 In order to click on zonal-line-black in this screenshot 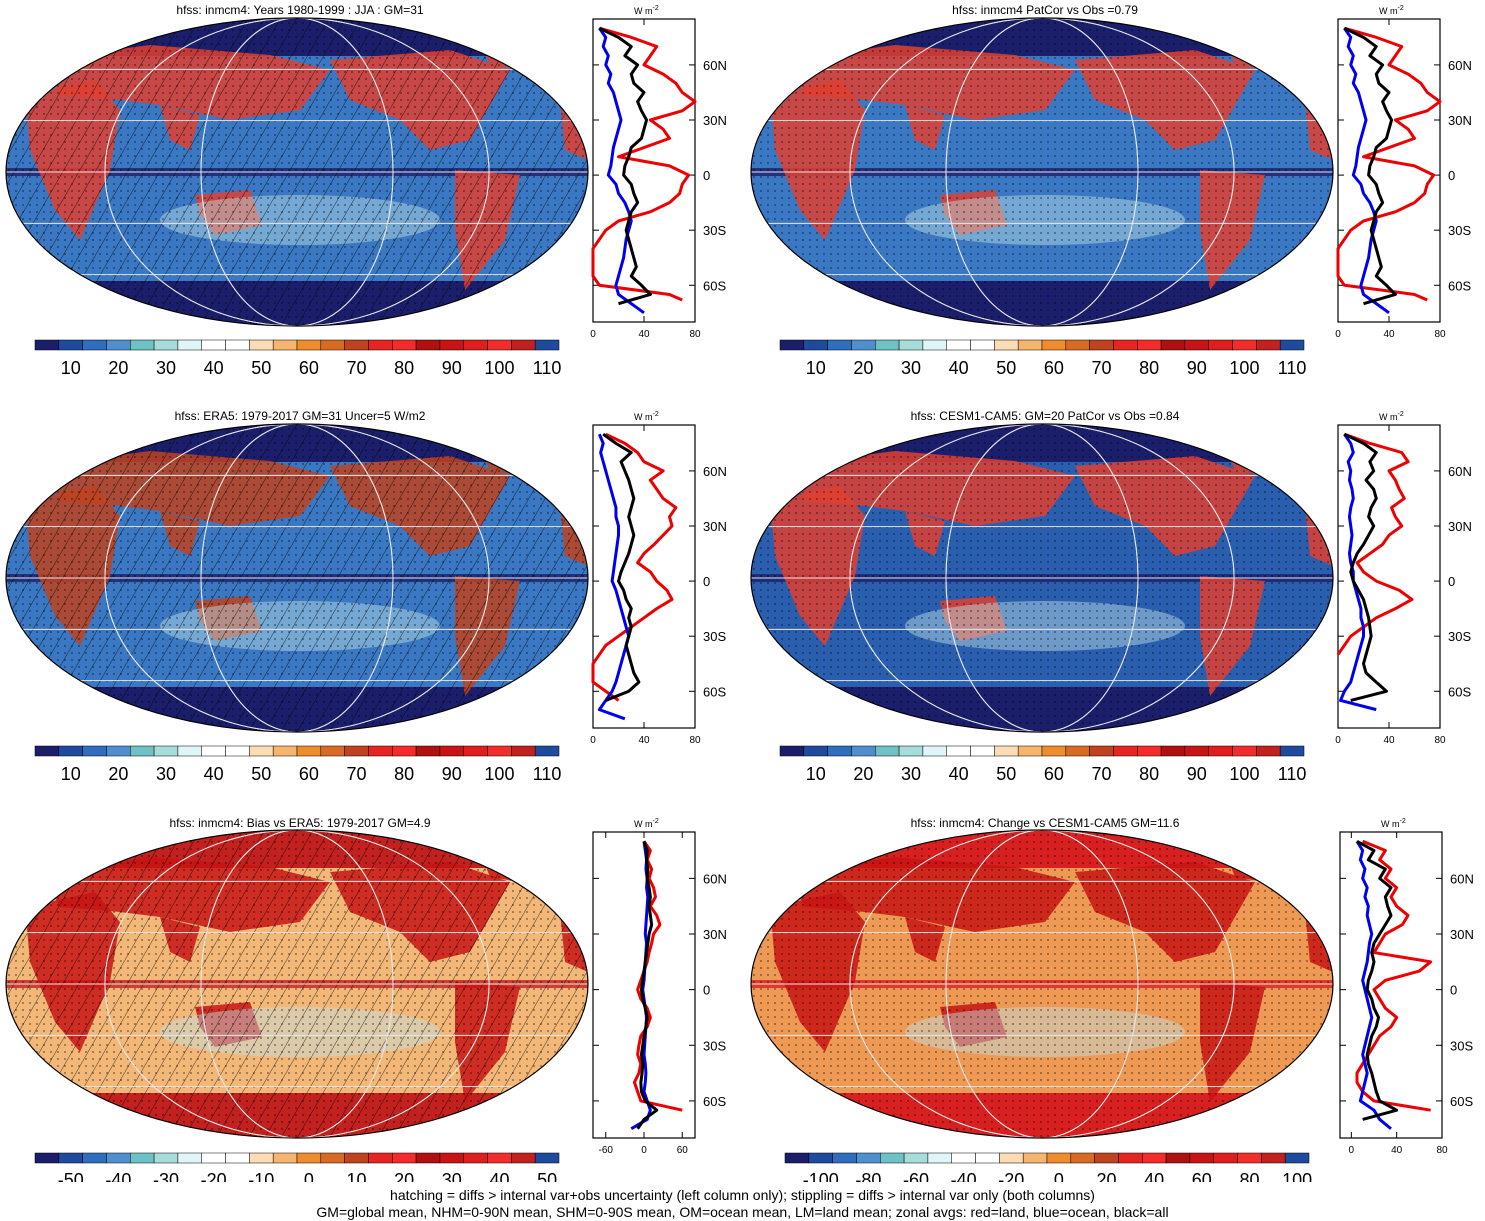, I will do `click(1377, 980)`.